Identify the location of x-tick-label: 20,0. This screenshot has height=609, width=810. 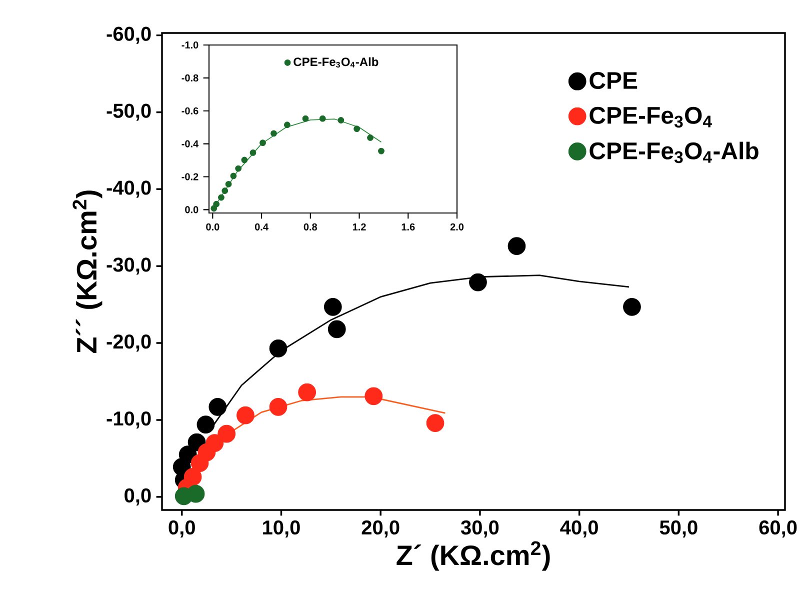
(381, 529).